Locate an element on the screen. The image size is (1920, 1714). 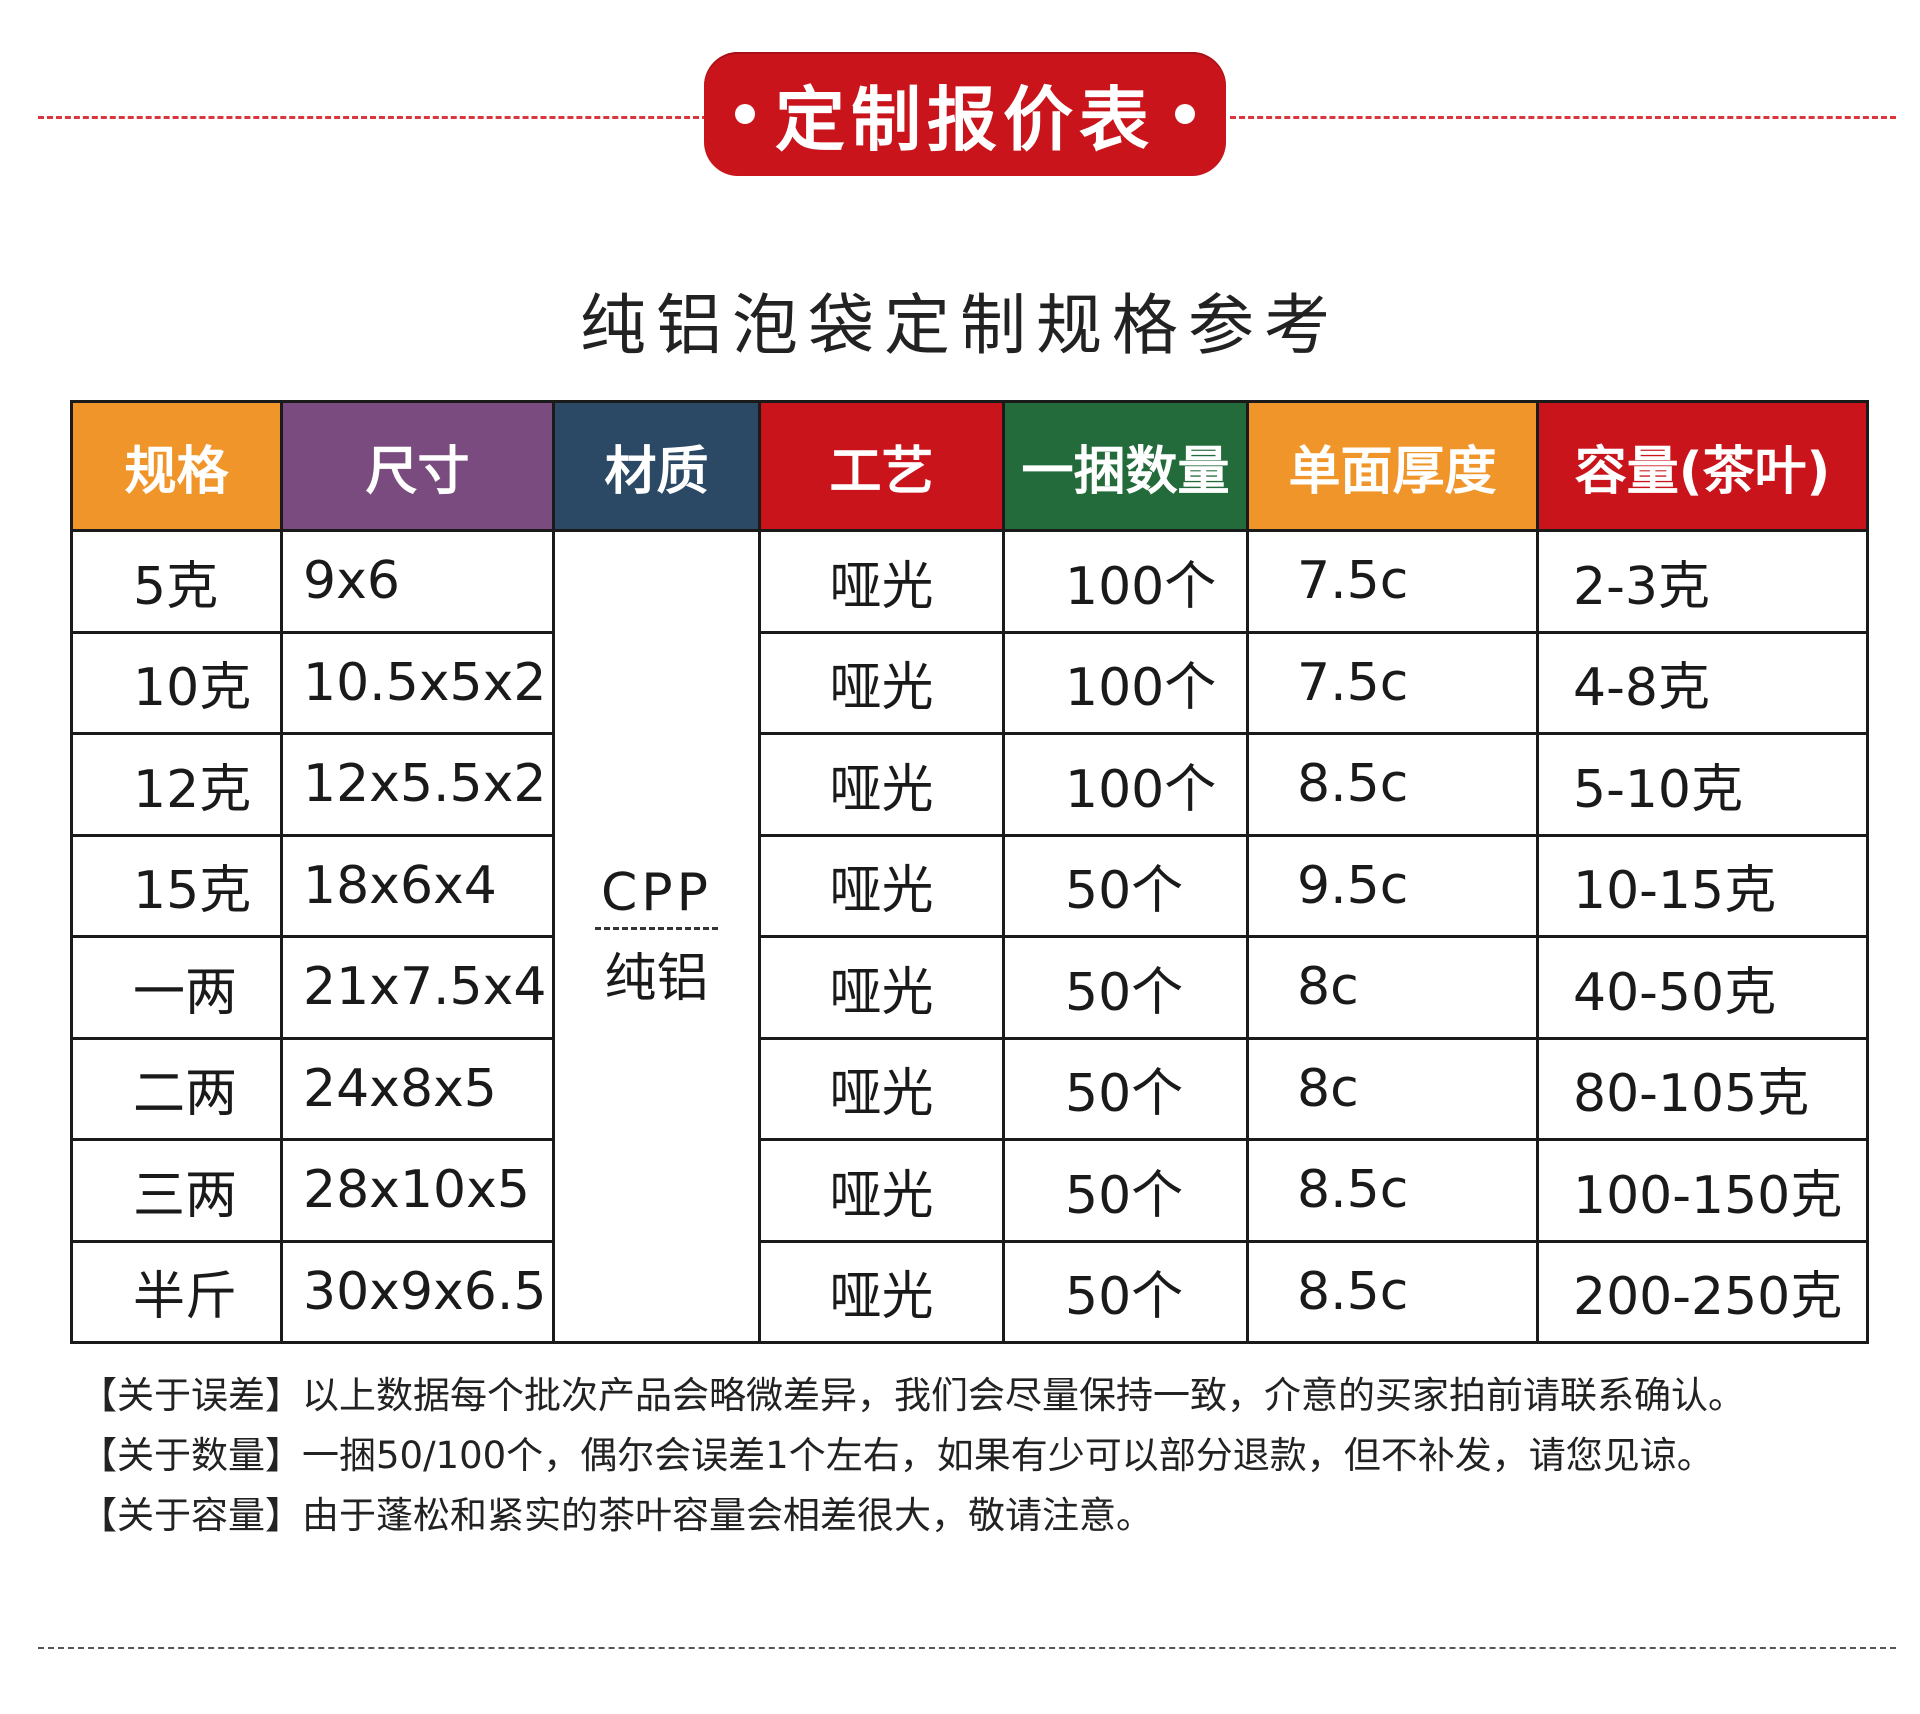
cell-capacity: 40-50克 is located at coordinates (1702, 987).